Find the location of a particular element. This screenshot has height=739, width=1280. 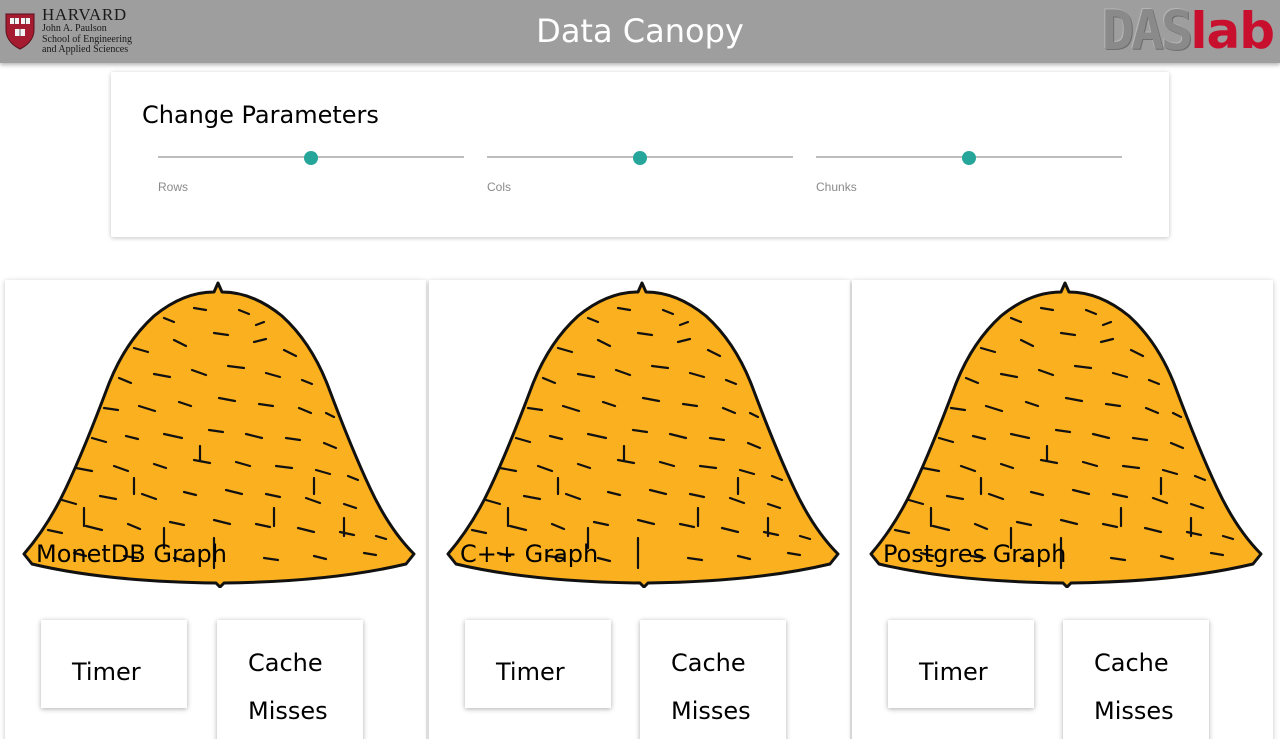

graph-title: MonetDB Graph is located at coordinates (131, 554).